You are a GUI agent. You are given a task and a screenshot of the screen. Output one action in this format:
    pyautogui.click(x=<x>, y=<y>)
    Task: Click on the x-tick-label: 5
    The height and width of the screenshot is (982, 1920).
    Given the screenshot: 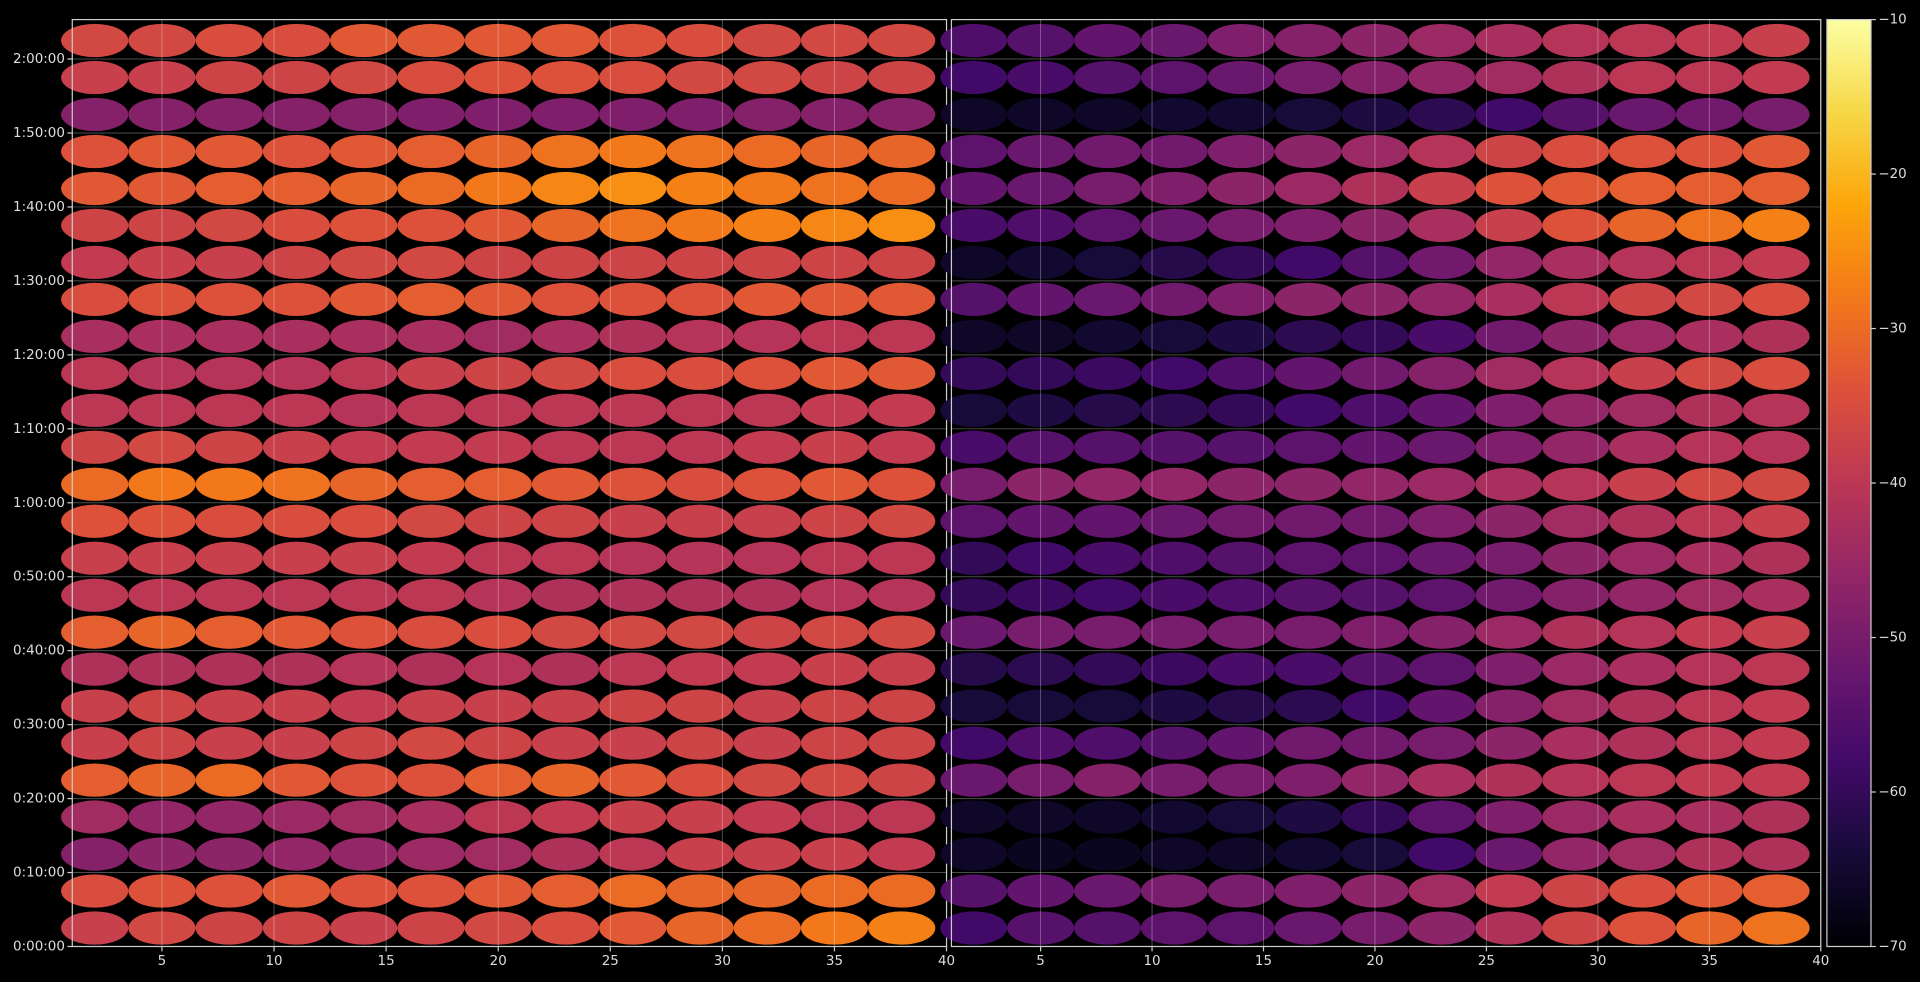 What is the action you would take?
    pyautogui.click(x=1040, y=961)
    